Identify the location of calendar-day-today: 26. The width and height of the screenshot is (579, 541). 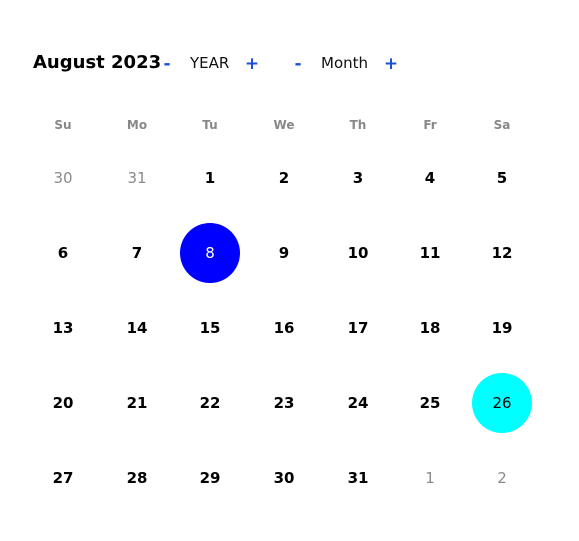
(502, 403).